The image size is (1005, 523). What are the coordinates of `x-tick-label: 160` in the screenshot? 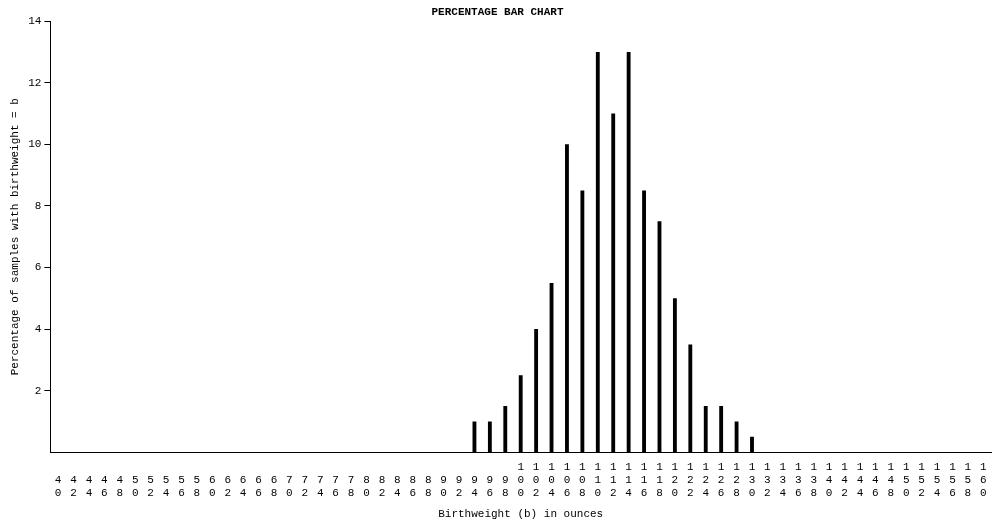 It's located at (983, 480).